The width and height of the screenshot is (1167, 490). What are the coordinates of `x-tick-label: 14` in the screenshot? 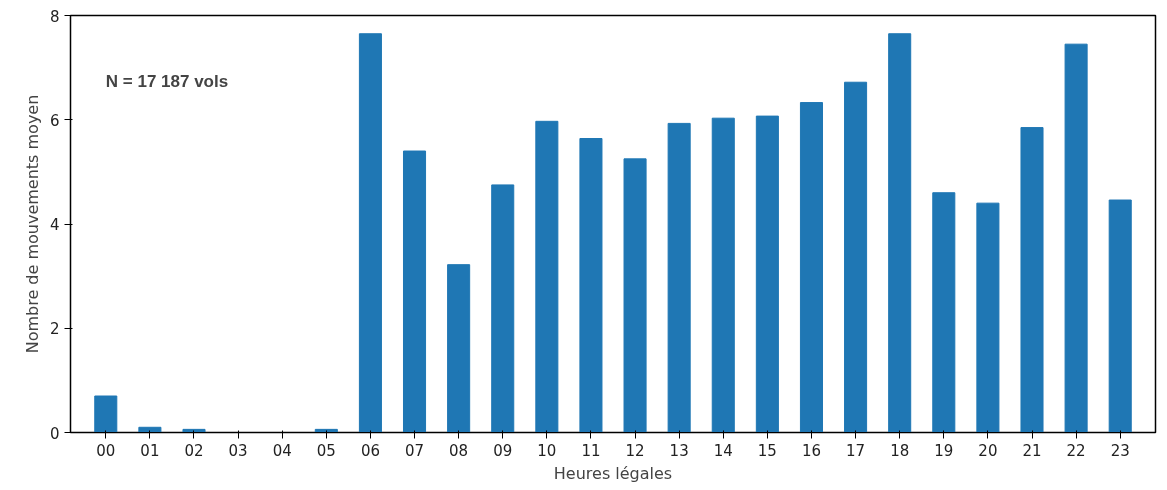 It's located at (723, 450).